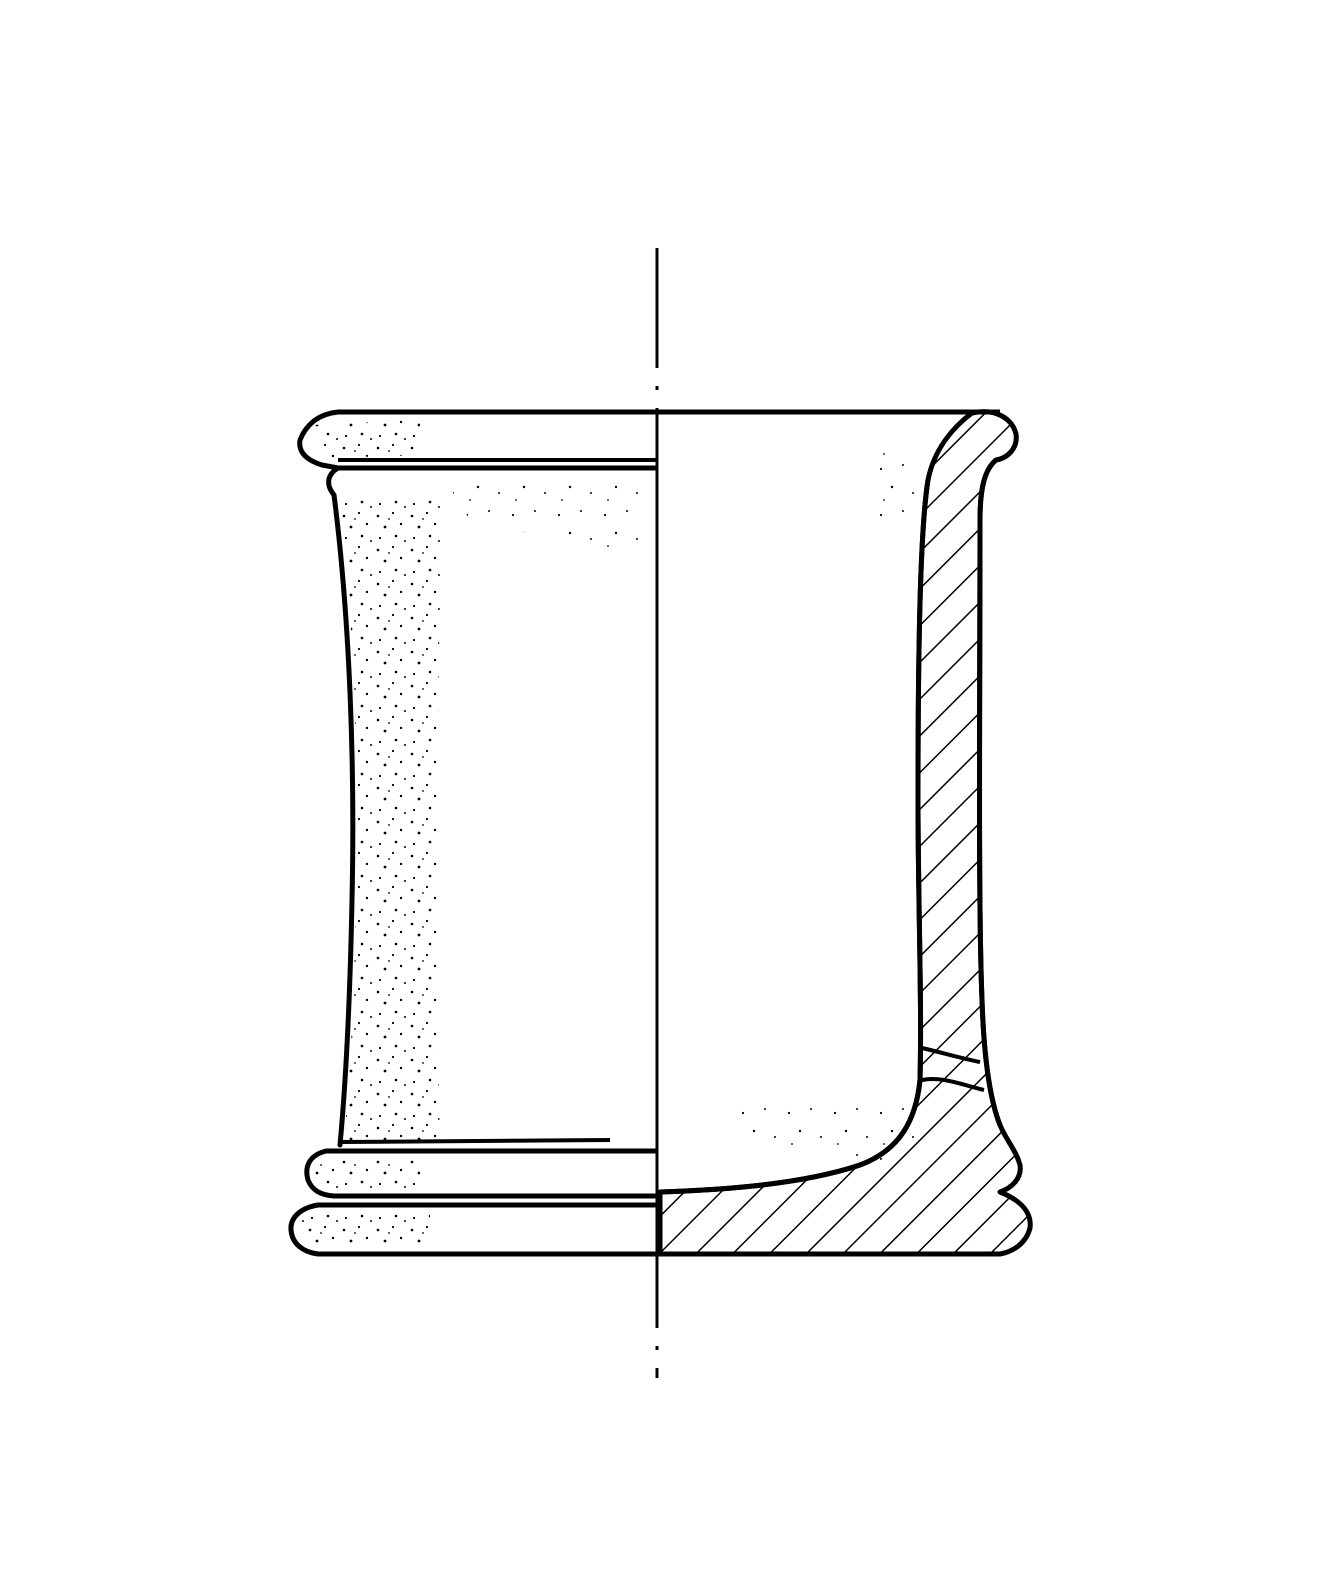 The width and height of the screenshot is (1344, 1576). What do you see at coordinates (990, 792) in the screenshot?
I see `exterior-profile` at bounding box center [990, 792].